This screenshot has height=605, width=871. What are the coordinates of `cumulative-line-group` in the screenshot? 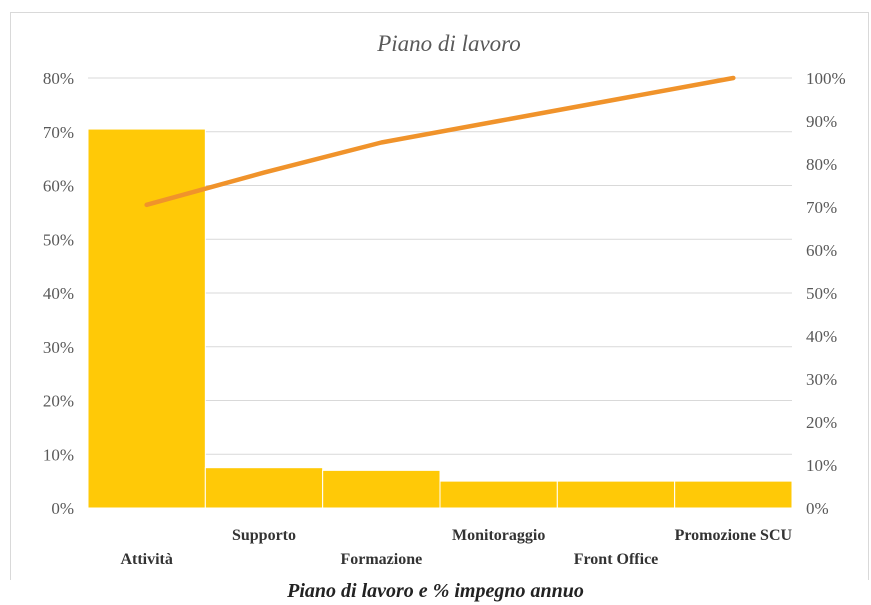 It's located at (440, 141).